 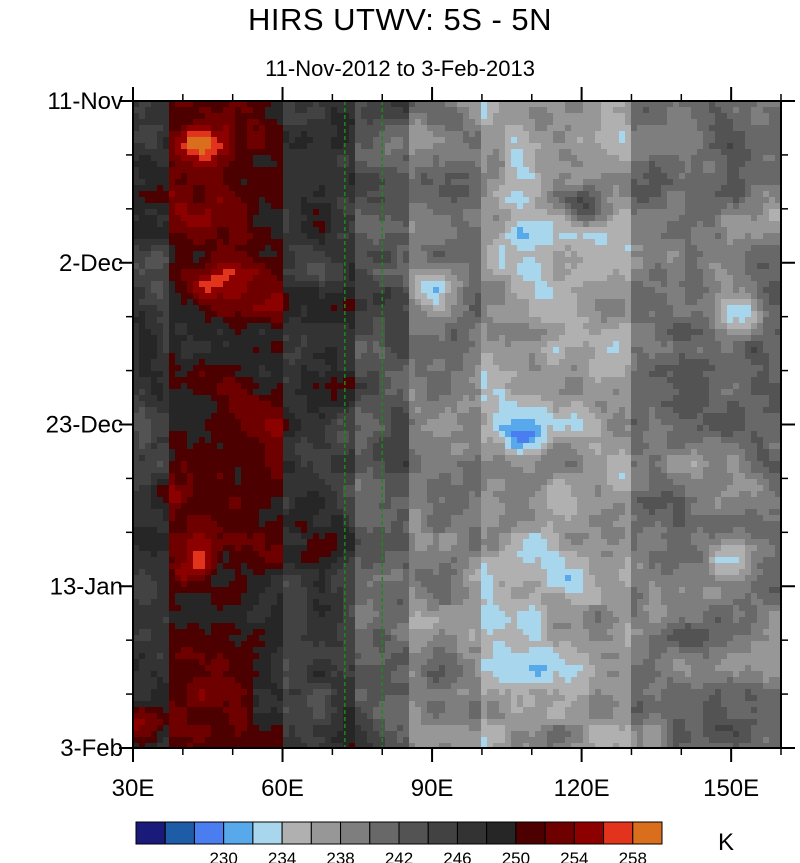 I want to click on colorbar-unit: K, so click(x=726, y=842).